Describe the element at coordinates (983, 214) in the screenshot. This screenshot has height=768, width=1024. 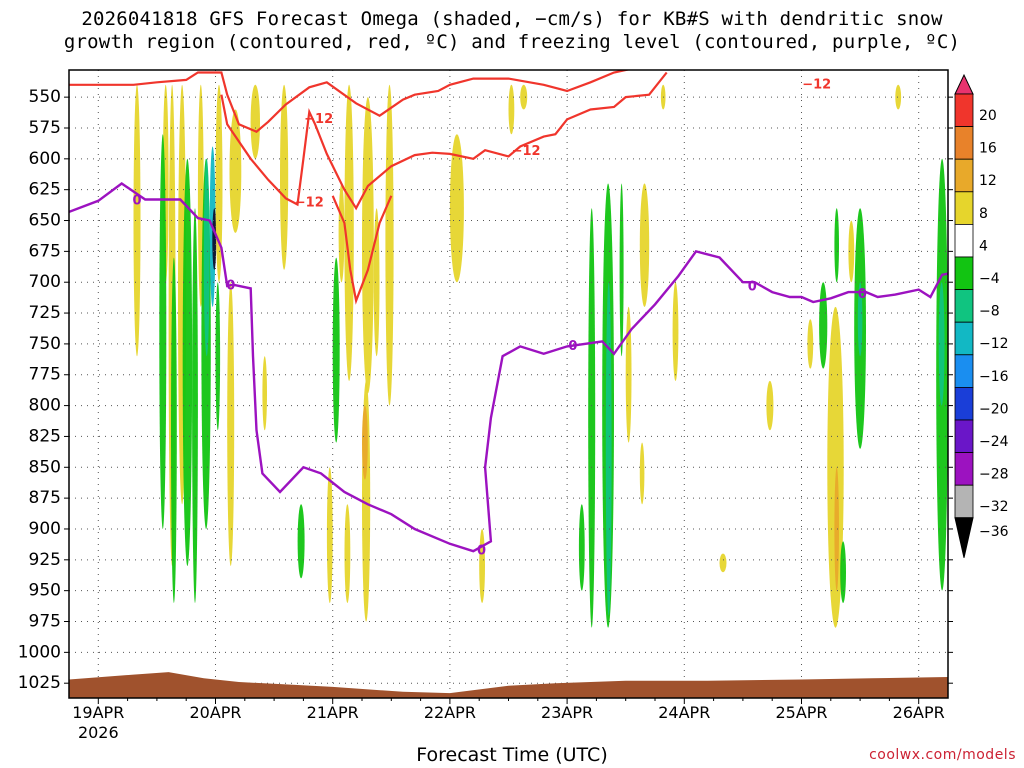
I see `colorbar-label: 8` at that location.